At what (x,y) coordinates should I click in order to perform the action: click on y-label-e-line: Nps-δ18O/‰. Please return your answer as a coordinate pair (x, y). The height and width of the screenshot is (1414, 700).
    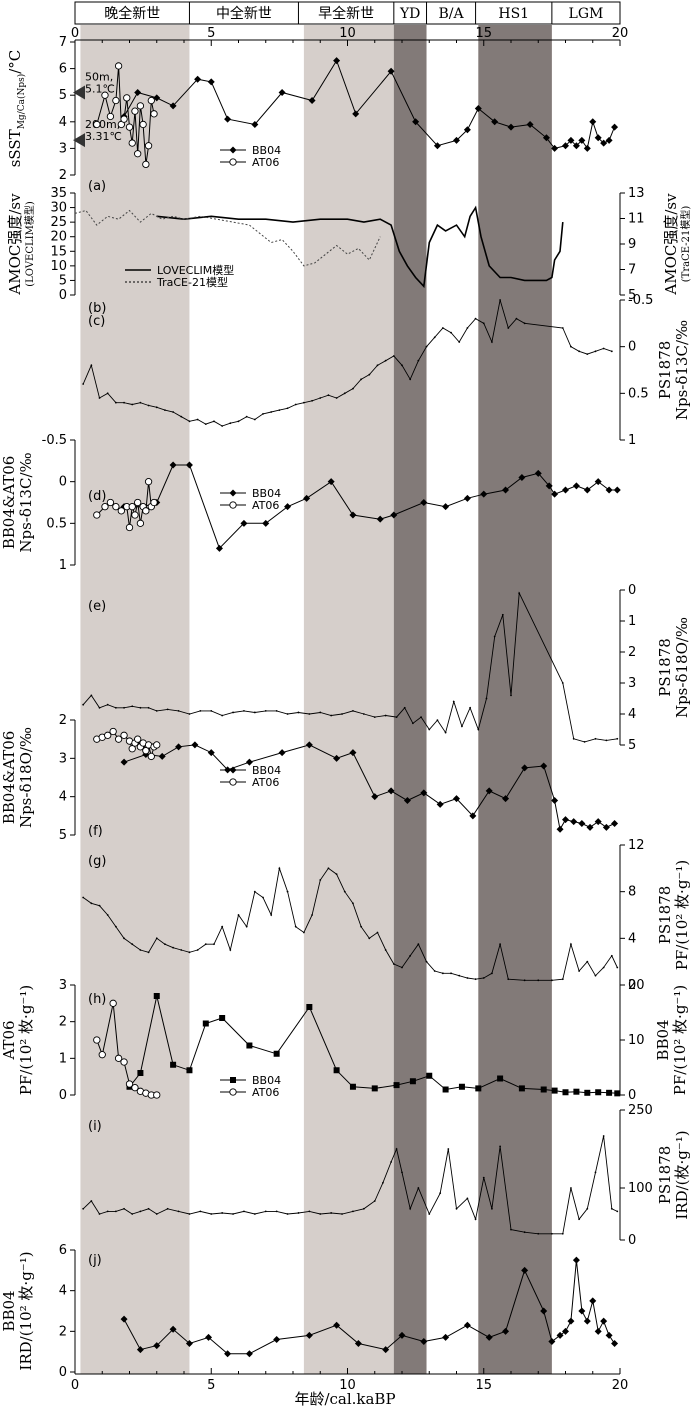
    Looking at the image, I should click on (682, 667).